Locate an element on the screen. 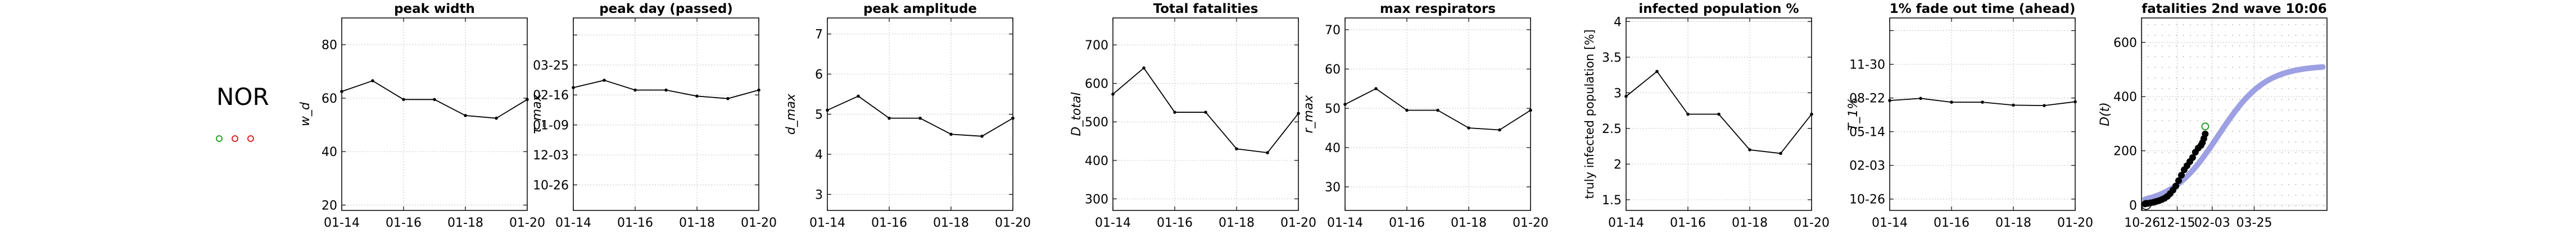  chart-title: peak amplitude is located at coordinates (920, 9).